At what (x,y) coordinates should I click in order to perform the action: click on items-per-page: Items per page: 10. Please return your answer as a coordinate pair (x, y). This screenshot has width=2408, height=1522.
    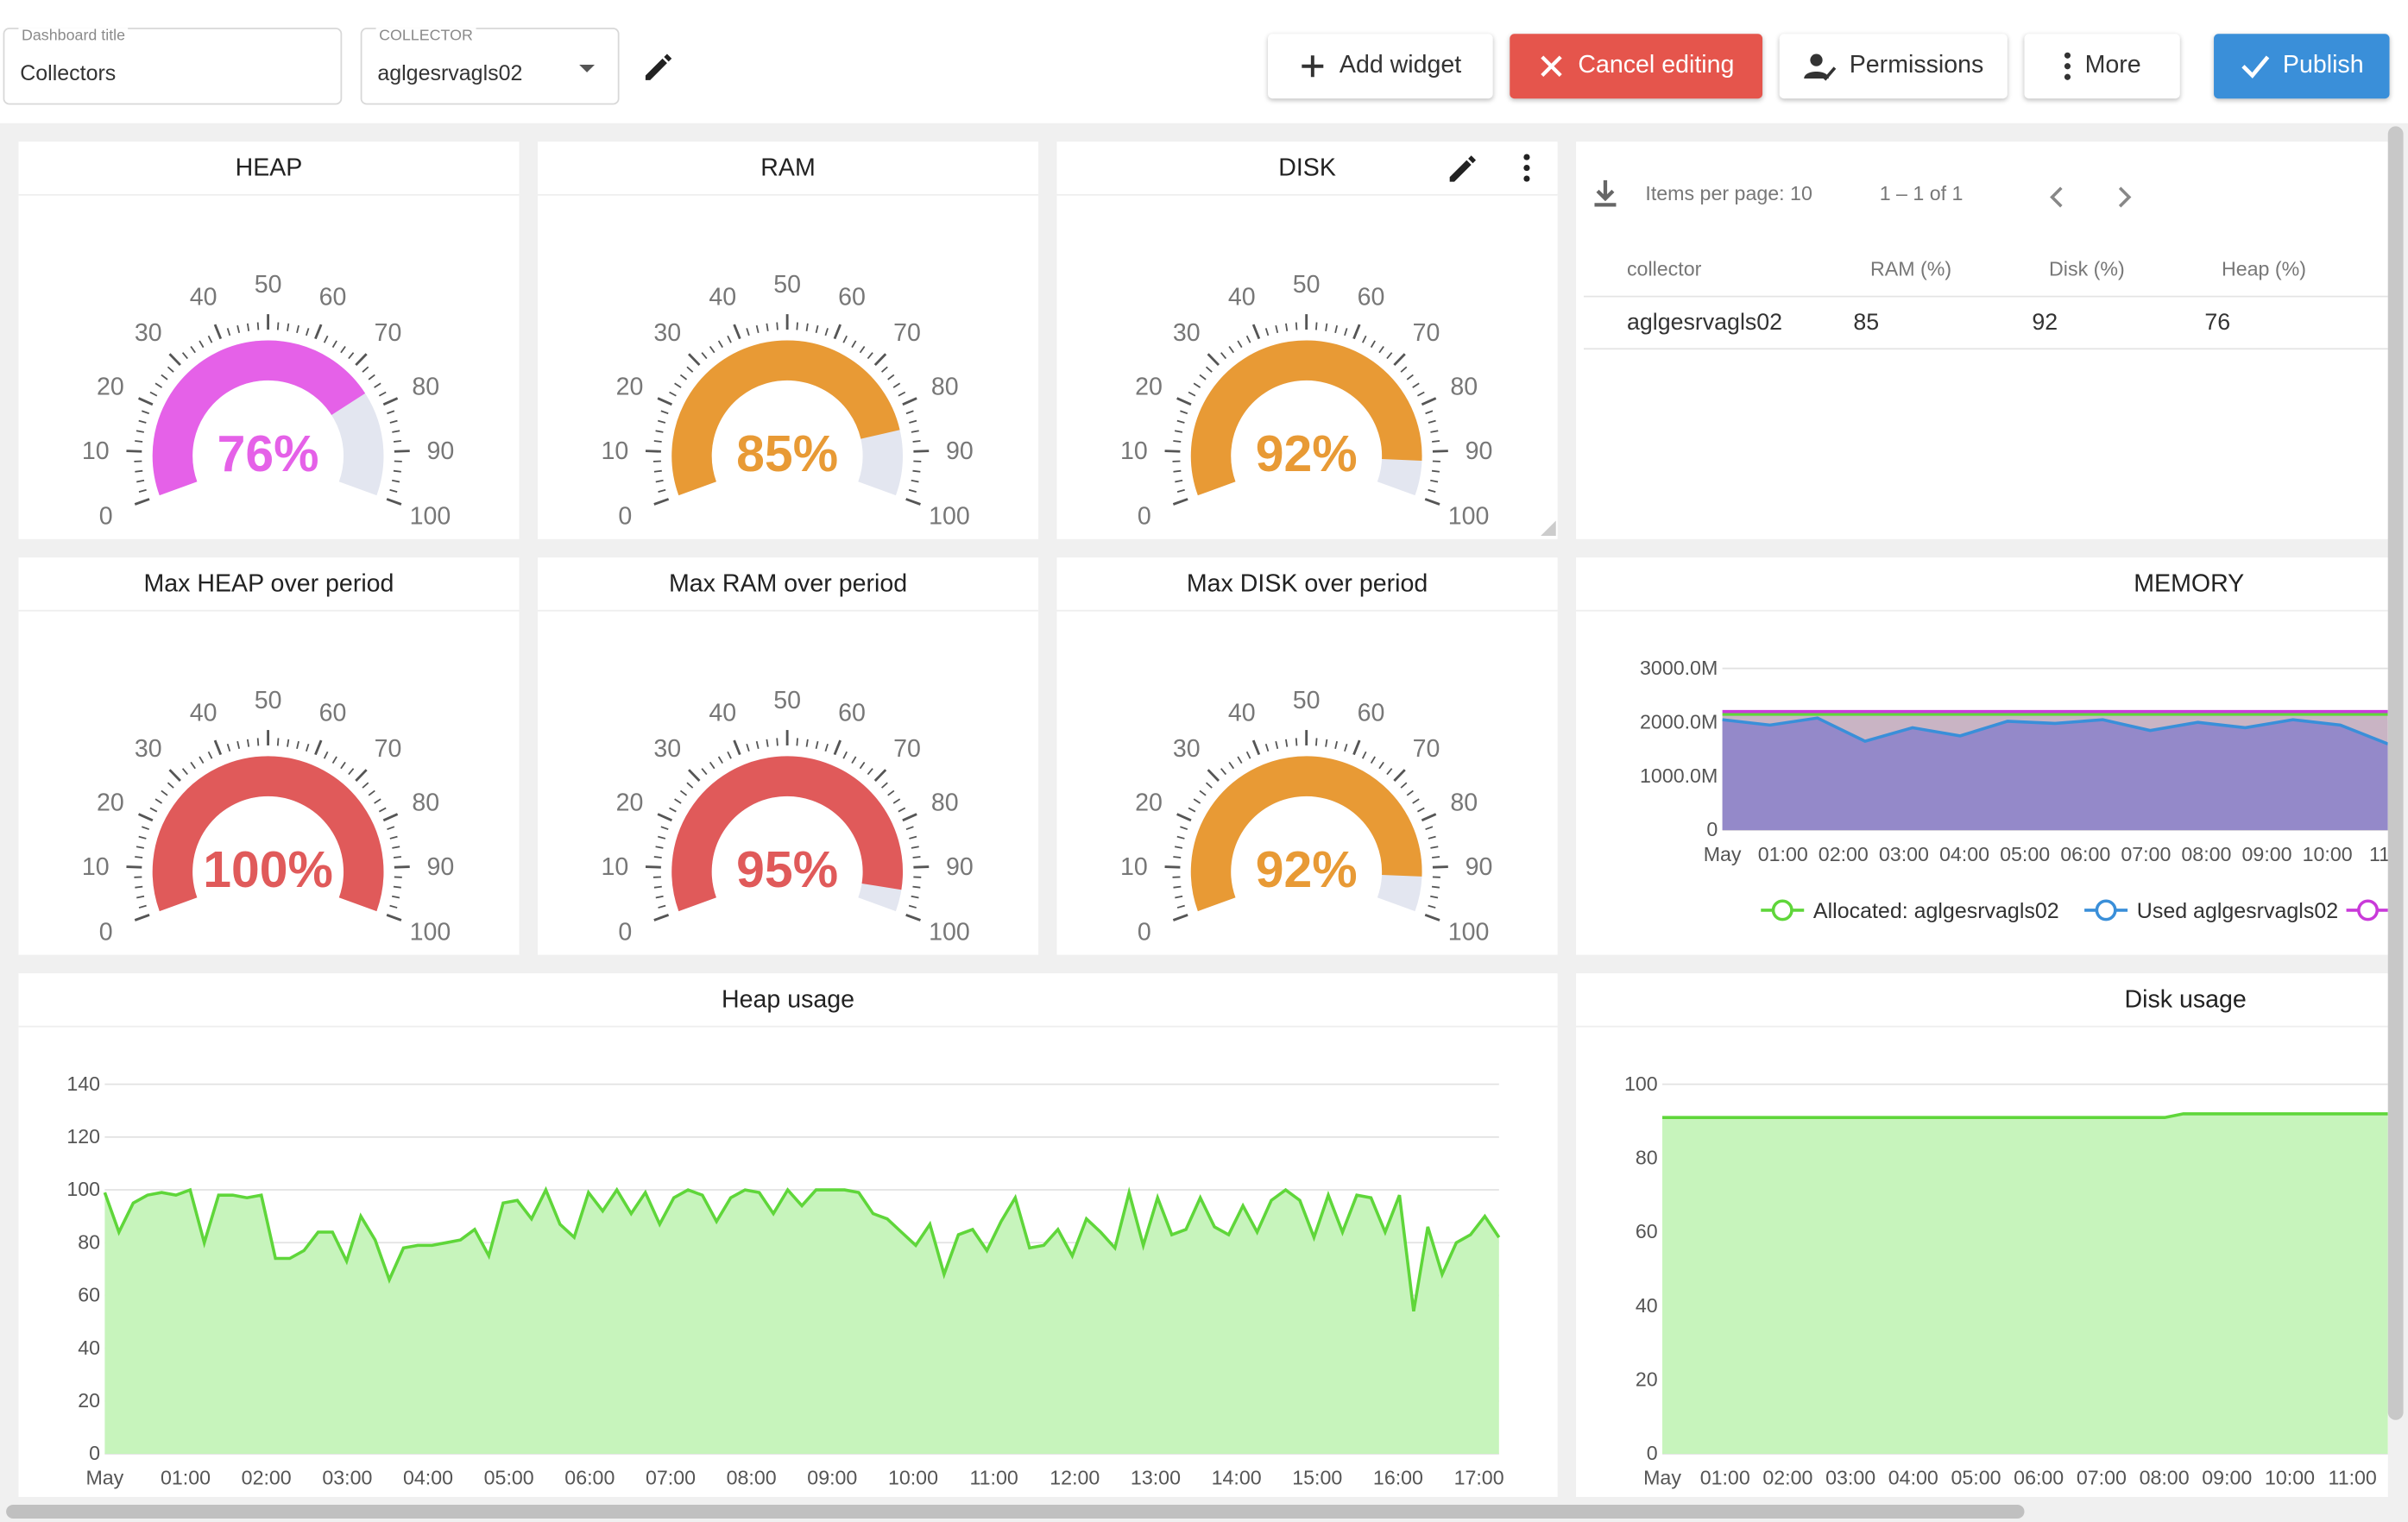
    Looking at the image, I should click on (1728, 193).